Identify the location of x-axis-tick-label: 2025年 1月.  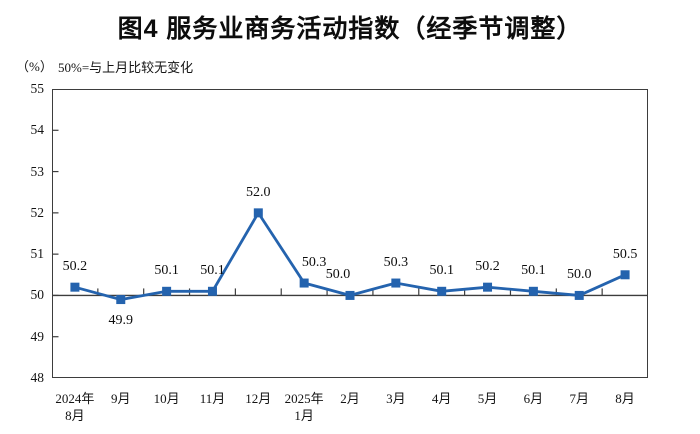
(304, 407).